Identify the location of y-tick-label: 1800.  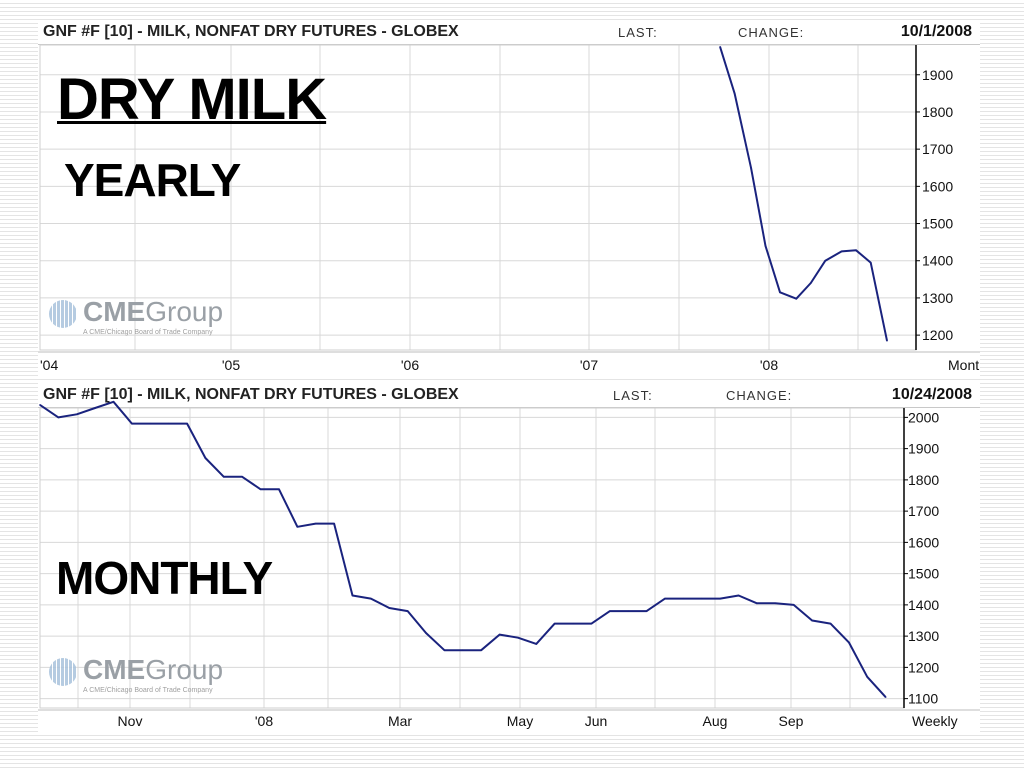
(923, 480).